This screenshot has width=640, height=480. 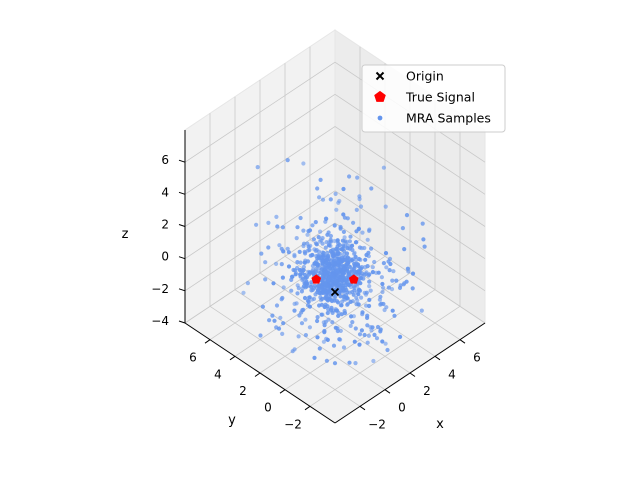 I want to click on legend-item-origin: Origin, so click(x=409, y=76).